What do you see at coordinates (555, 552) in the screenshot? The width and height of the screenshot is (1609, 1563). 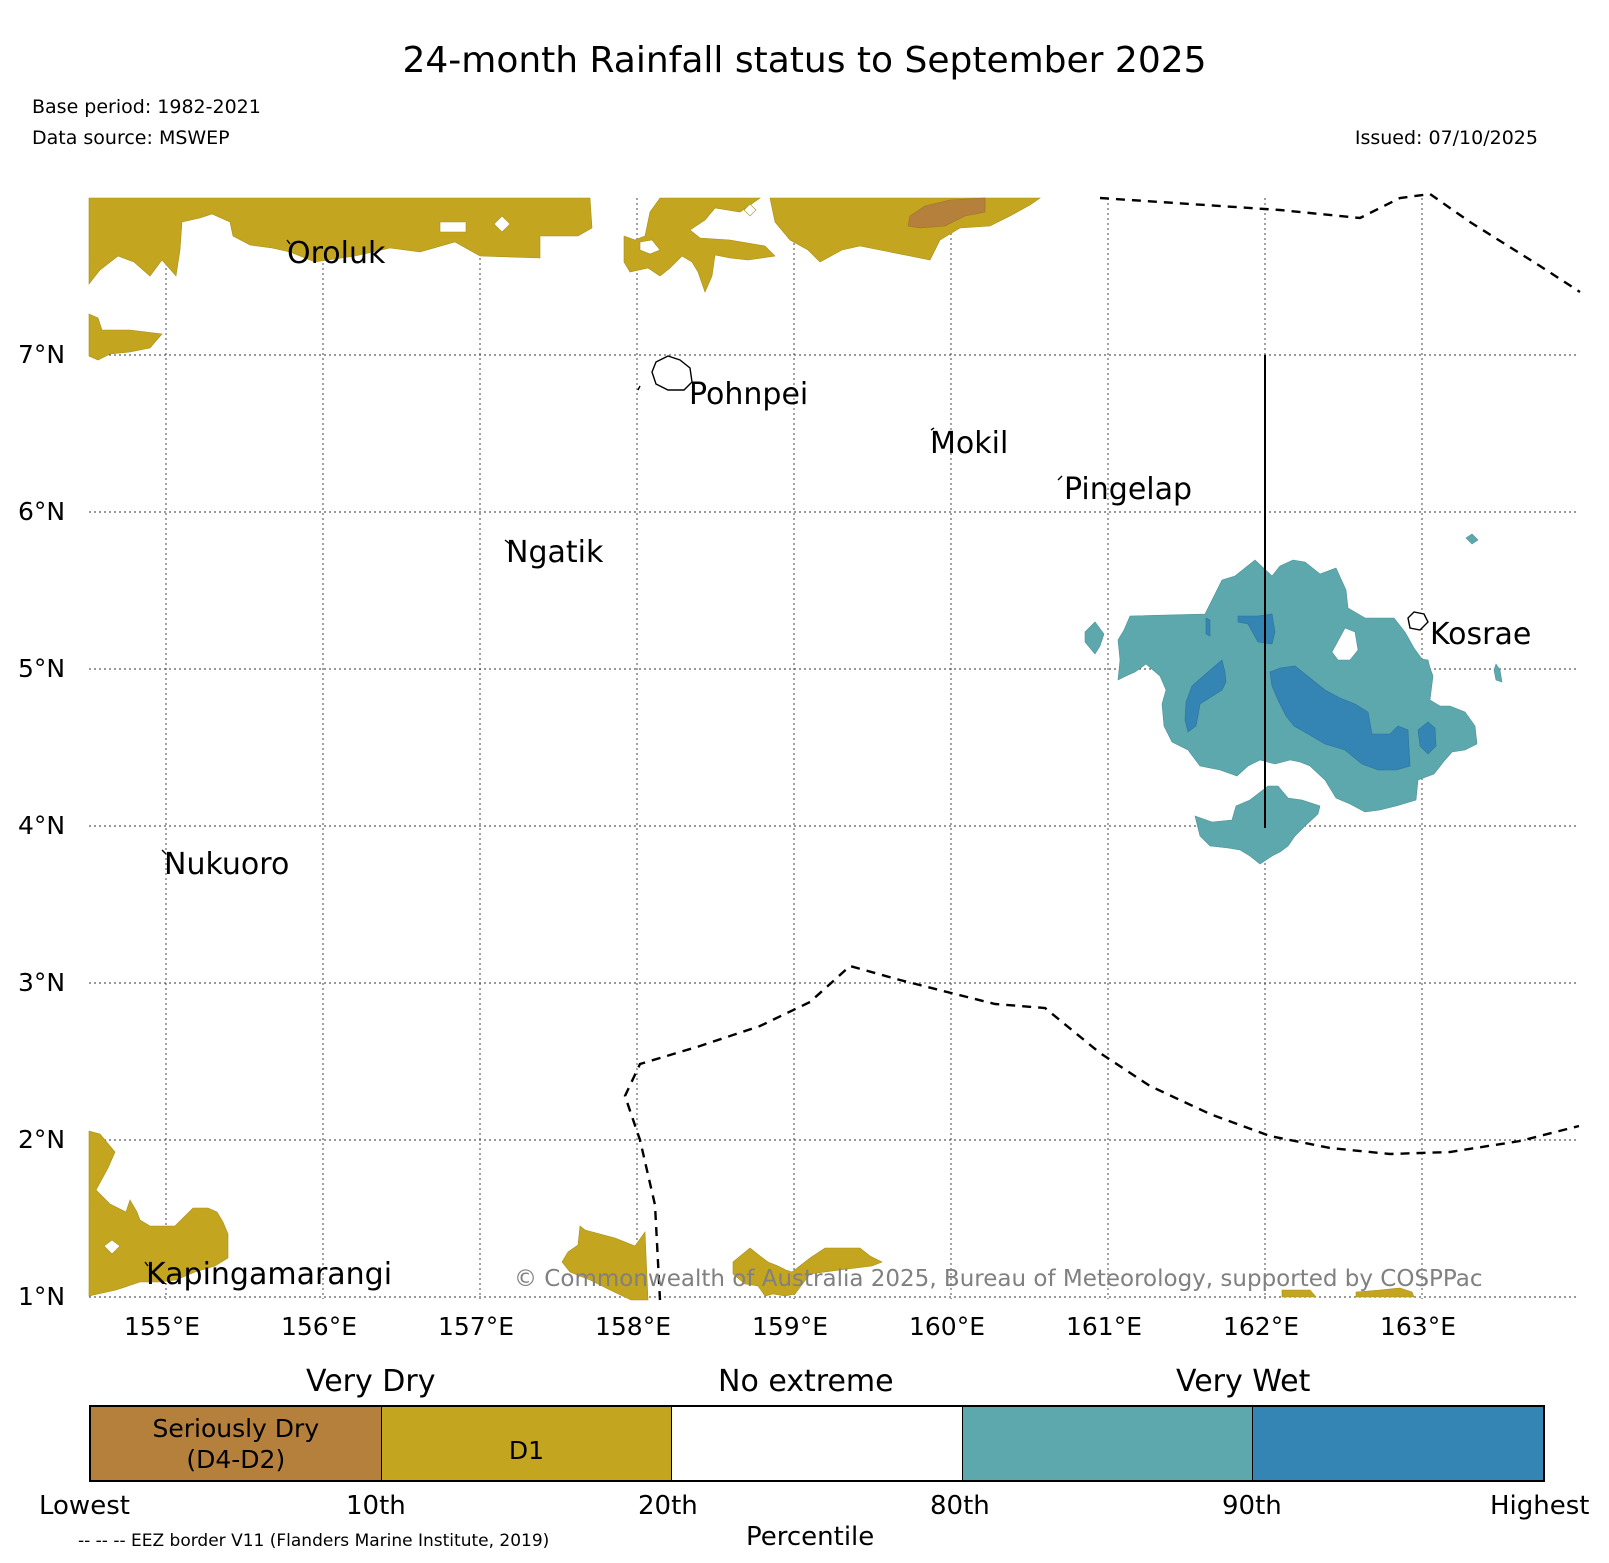 I see `place-label-ngatik: Ngatik` at bounding box center [555, 552].